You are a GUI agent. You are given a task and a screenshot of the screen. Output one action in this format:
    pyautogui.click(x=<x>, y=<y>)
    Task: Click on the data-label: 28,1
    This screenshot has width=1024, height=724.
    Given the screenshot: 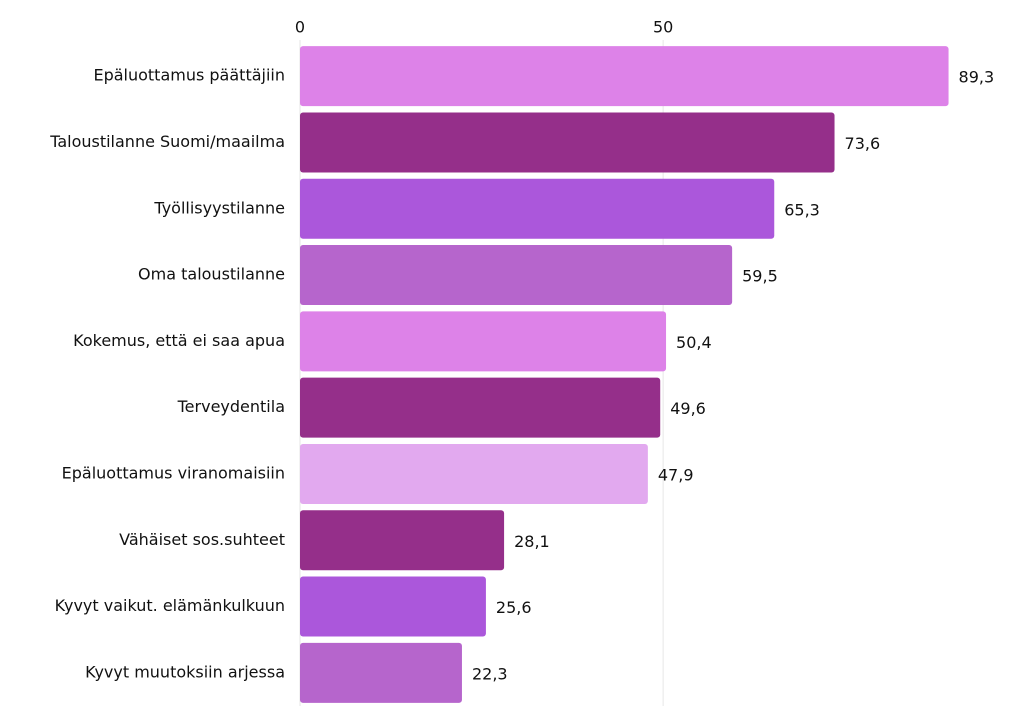 What is the action you would take?
    pyautogui.click(x=532, y=541)
    